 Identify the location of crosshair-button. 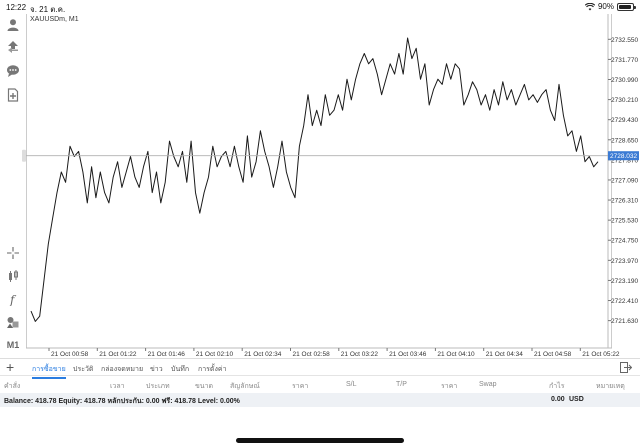
(13, 253).